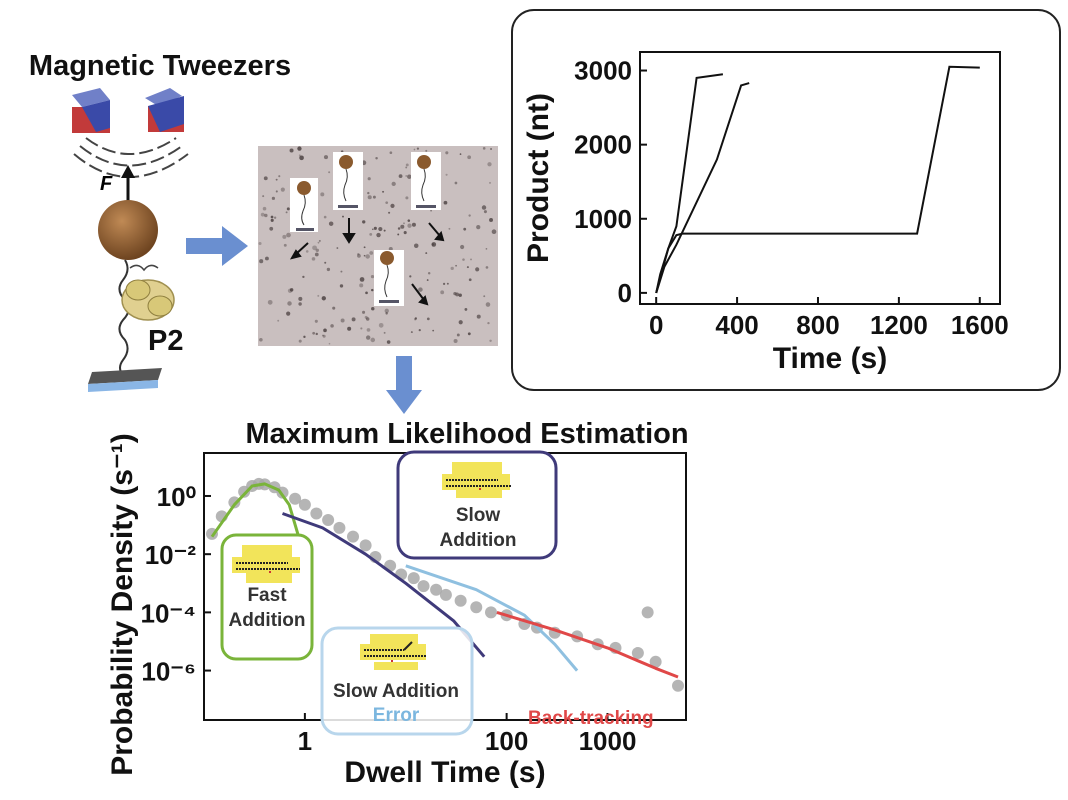 This screenshot has height=800, width=1068. Describe the element at coordinates (266, 620) in the screenshot. I see `fast-addition-label-2: Addition` at that location.